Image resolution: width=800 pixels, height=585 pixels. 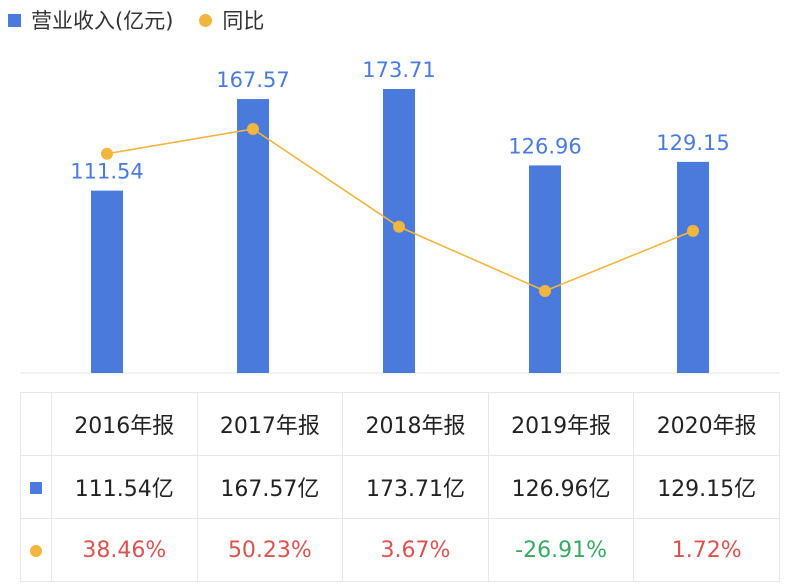 I want to click on table-cell: 1.72%, so click(x=706, y=550).